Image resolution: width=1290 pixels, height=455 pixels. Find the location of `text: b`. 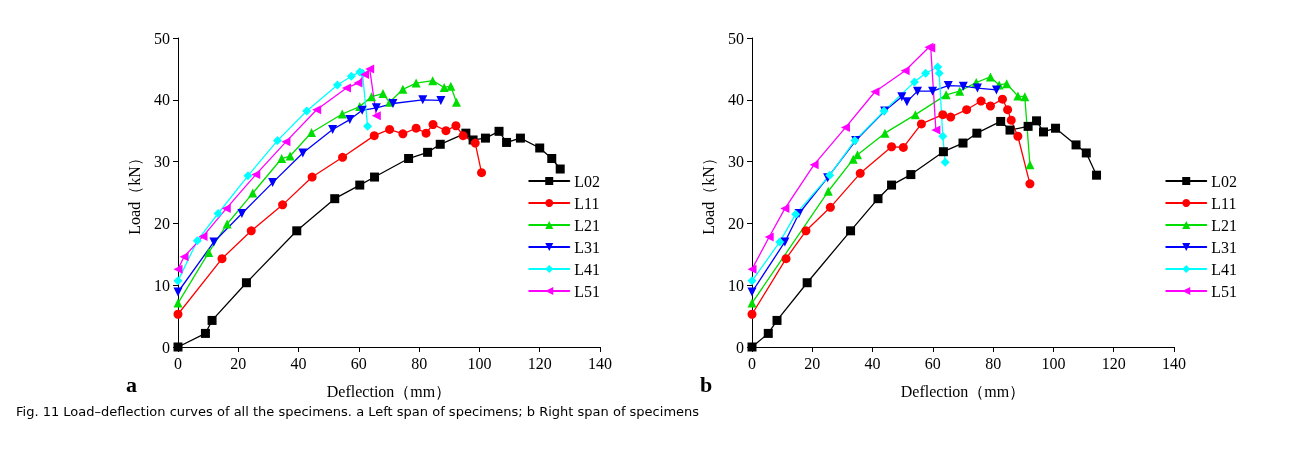

text: b is located at coordinates (706, 384).